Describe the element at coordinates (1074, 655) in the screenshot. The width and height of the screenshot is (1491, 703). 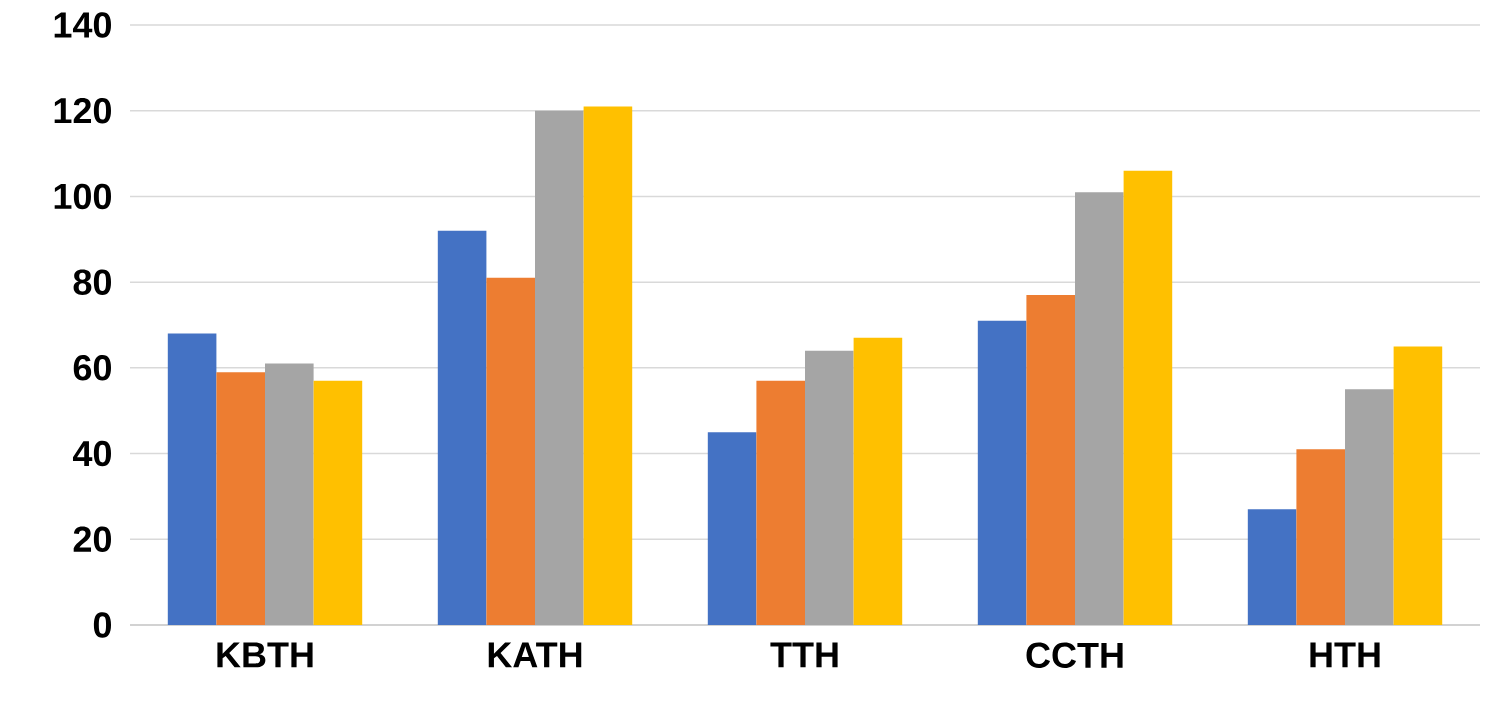
I see `x-tick-label: CCTH` at that location.